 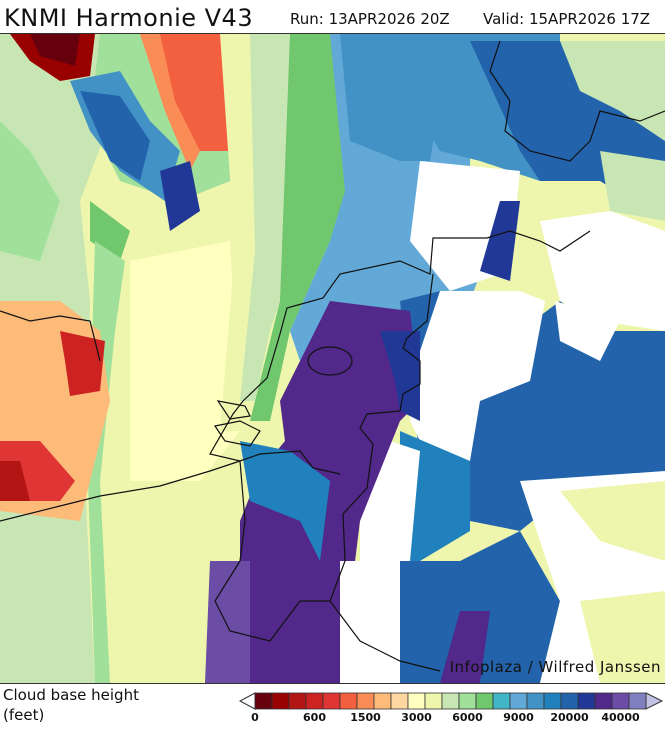 What do you see at coordinates (71, 695) in the screenshot?
I see `legend-label: Cloud base height` at bounding box center [71, 695].